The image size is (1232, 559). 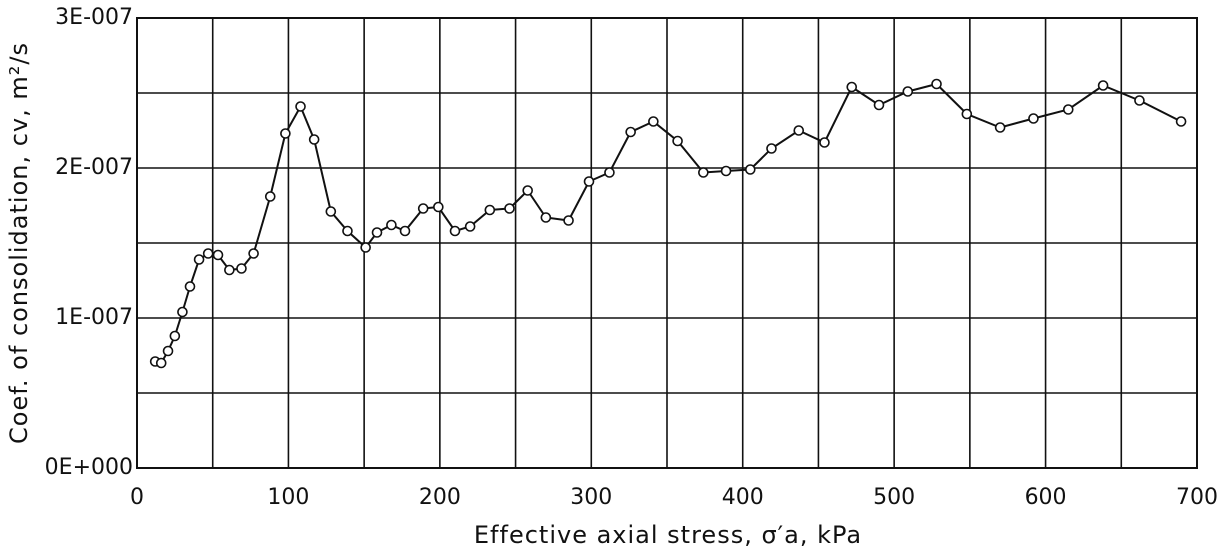 I want to click on y-axis-label: Coef. of consolidation, cv, m²/s, so click(x=19, y=243).